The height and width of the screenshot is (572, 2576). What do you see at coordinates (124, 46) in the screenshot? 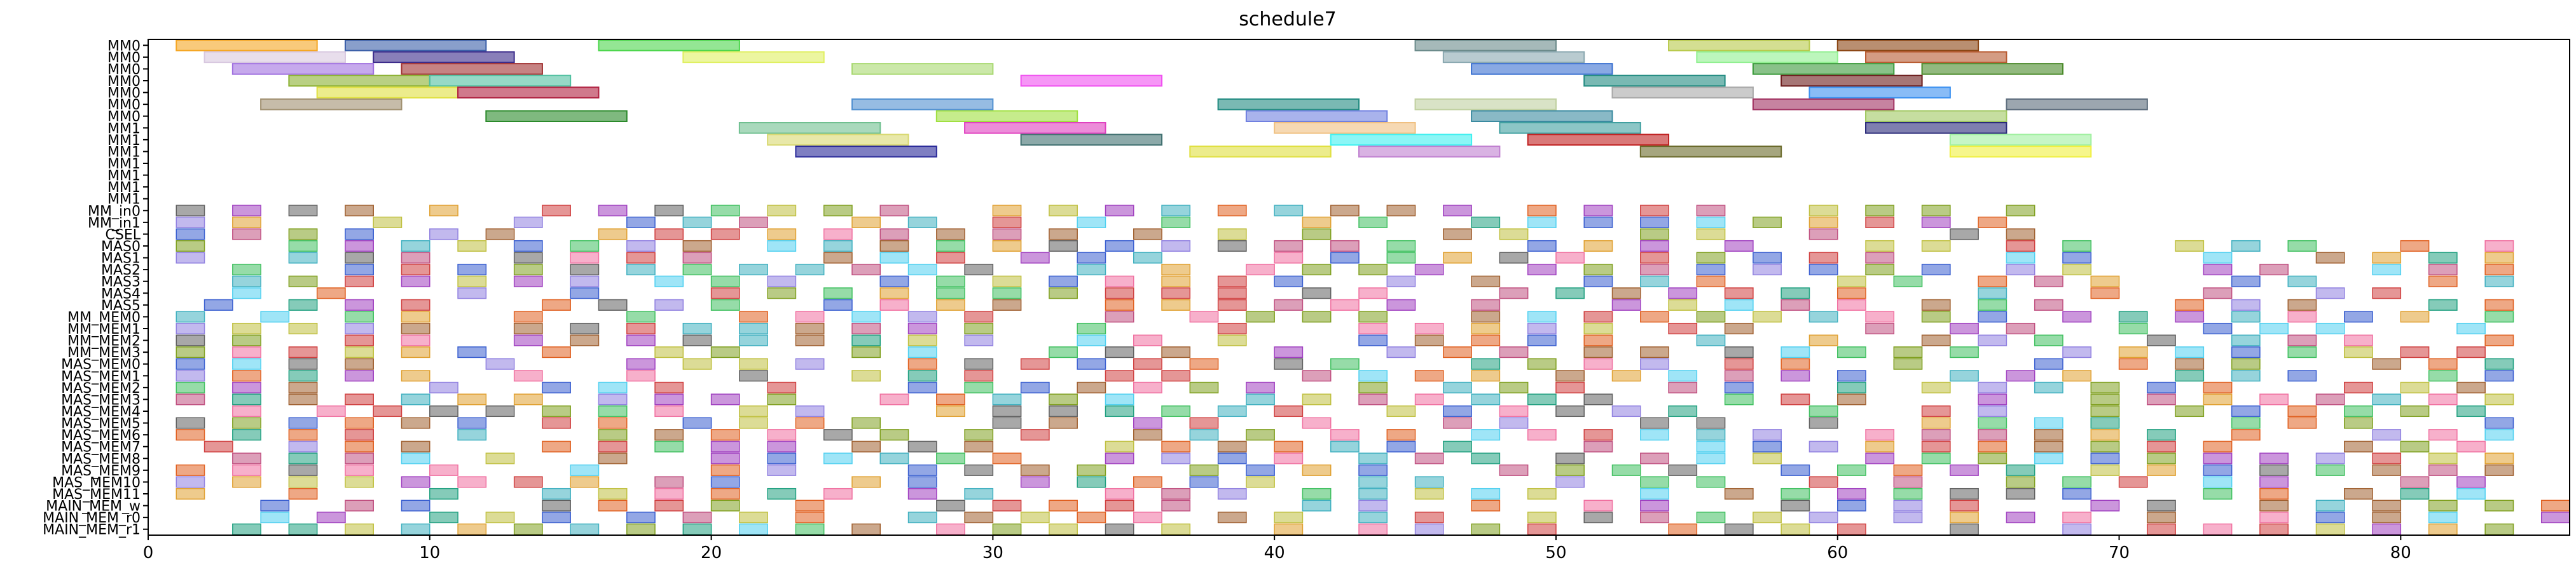
I see `y-tick-label: MM0` at bounding box center [124, 46].